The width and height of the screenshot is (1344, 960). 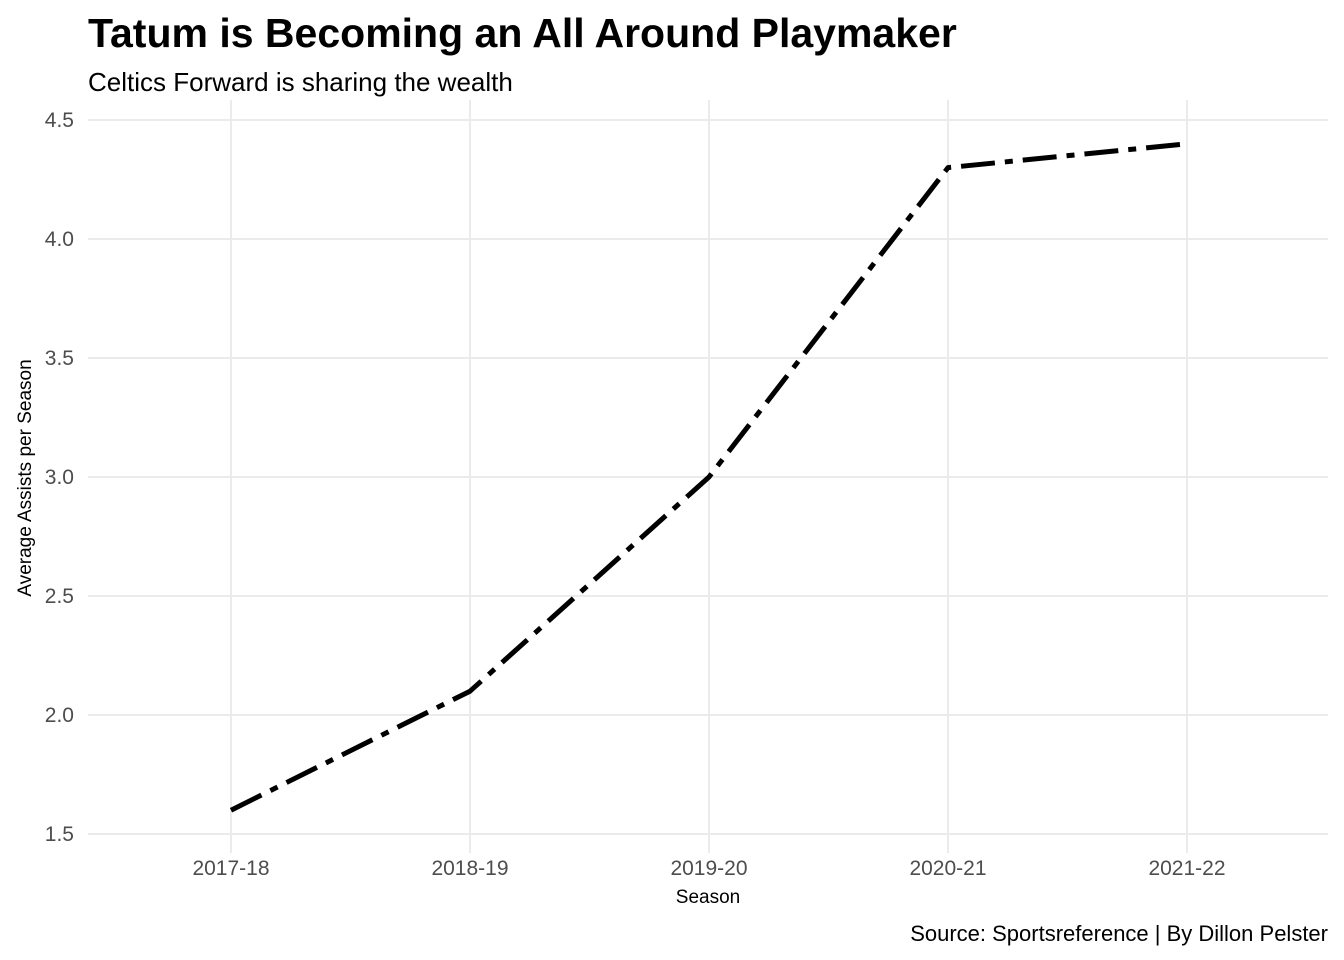 I want to click on x-tick-label: 2021-22, so click(x=1186, y=868).